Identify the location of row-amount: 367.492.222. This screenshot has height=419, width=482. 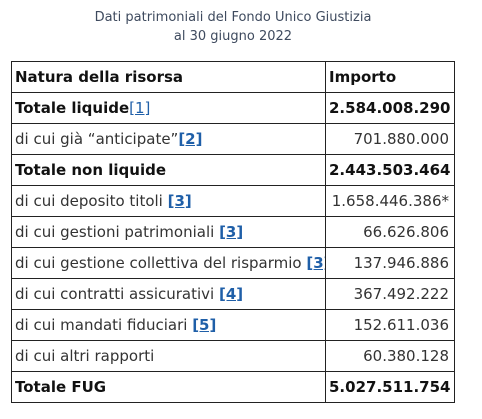
(390, 294).